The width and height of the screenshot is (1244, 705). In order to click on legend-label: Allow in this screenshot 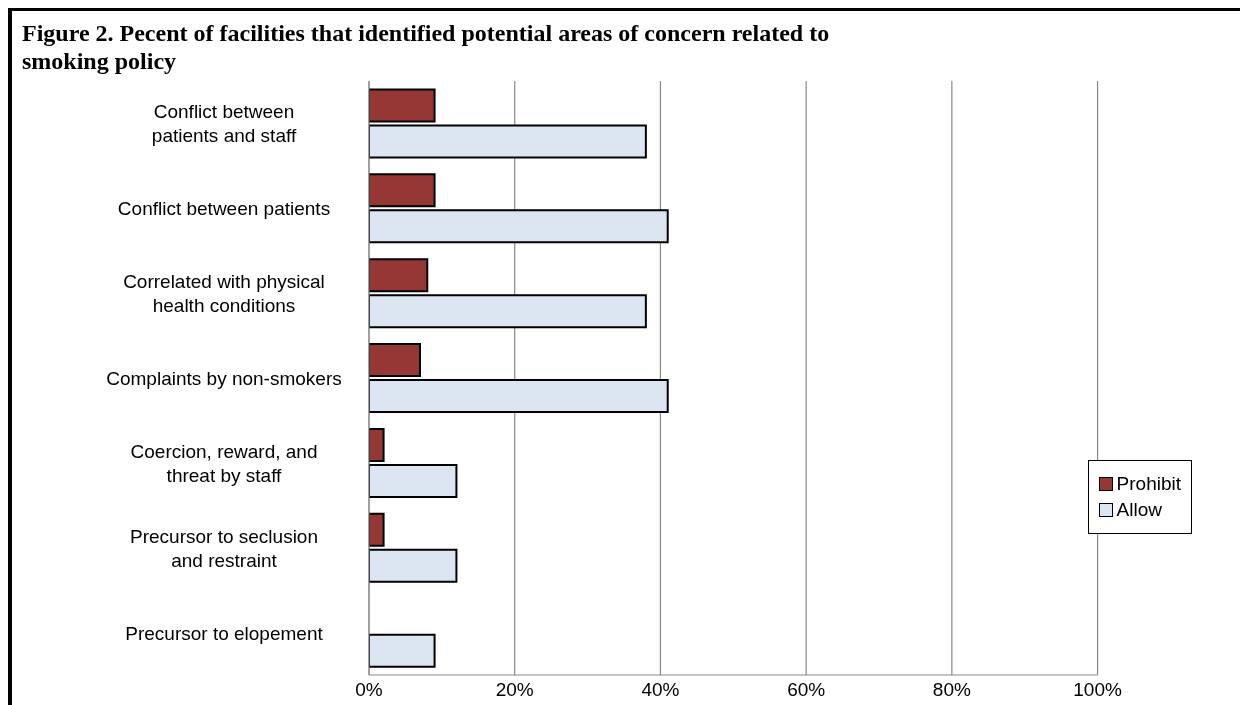, I will do `click(1139, 510)`.